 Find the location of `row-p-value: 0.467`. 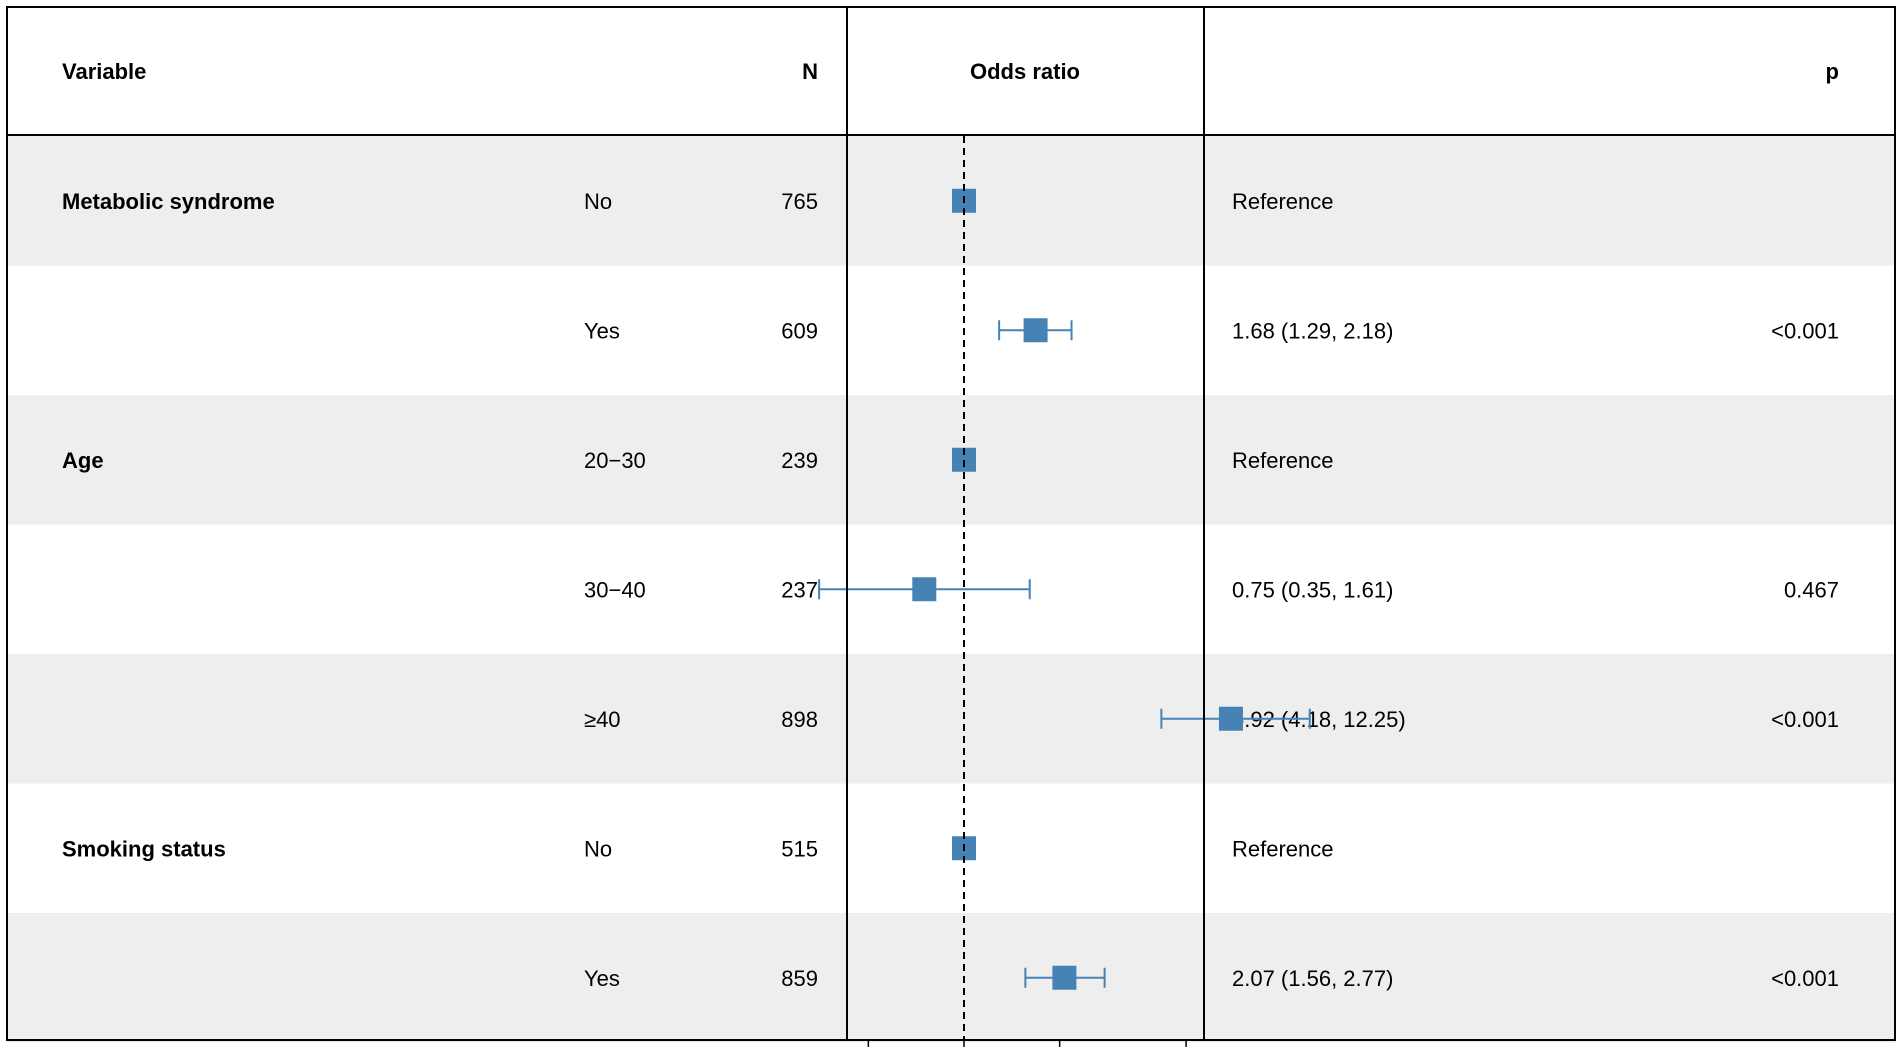

row-p-value: 0.467 is located at coordinates (1811, 589).